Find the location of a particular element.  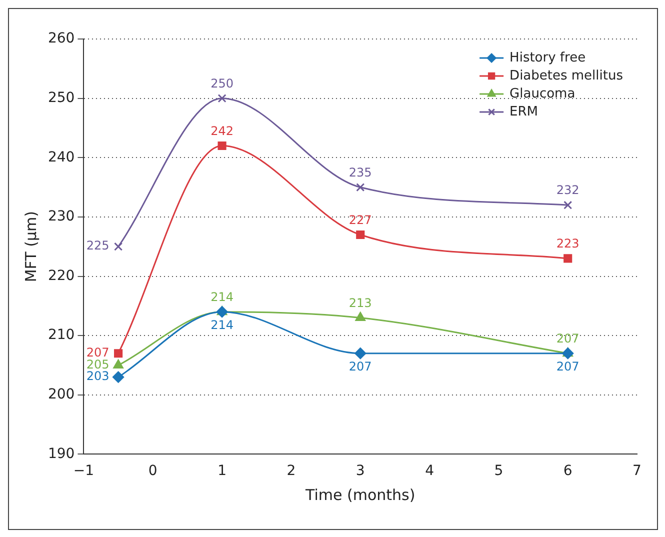

legend-label: Glaucoma is located at coordinates (543, 94).